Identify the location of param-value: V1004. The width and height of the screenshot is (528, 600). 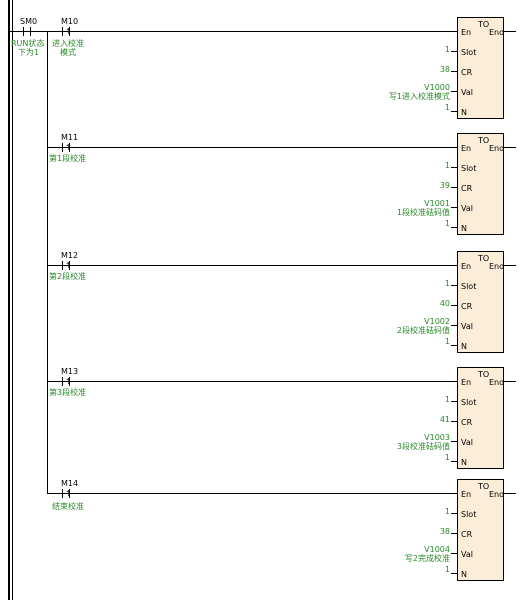
(437, 549).